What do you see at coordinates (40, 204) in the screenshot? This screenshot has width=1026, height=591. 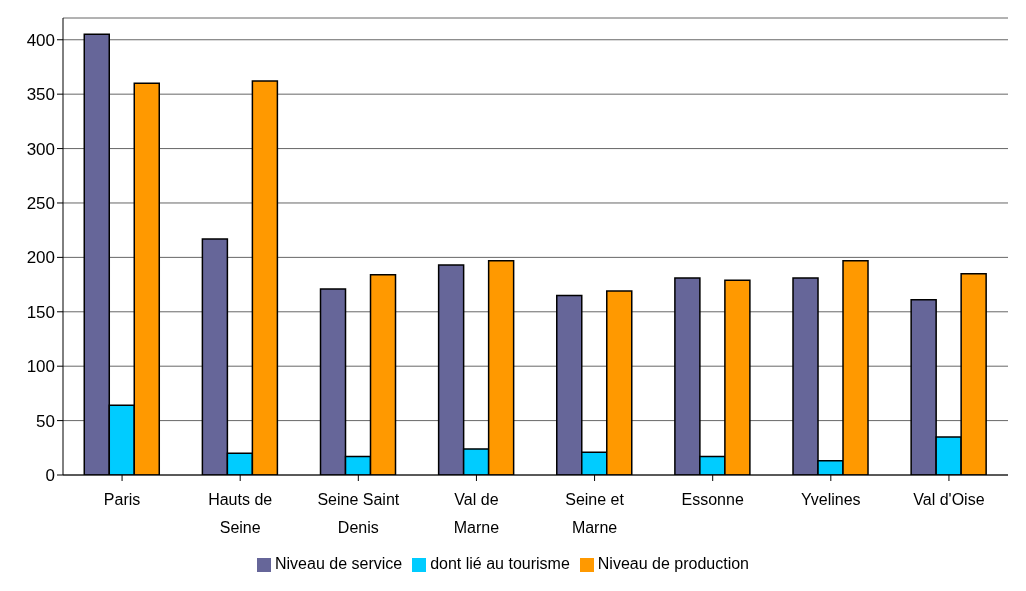 I see `y-tick-label: 250` at bounding box center [40, 204].